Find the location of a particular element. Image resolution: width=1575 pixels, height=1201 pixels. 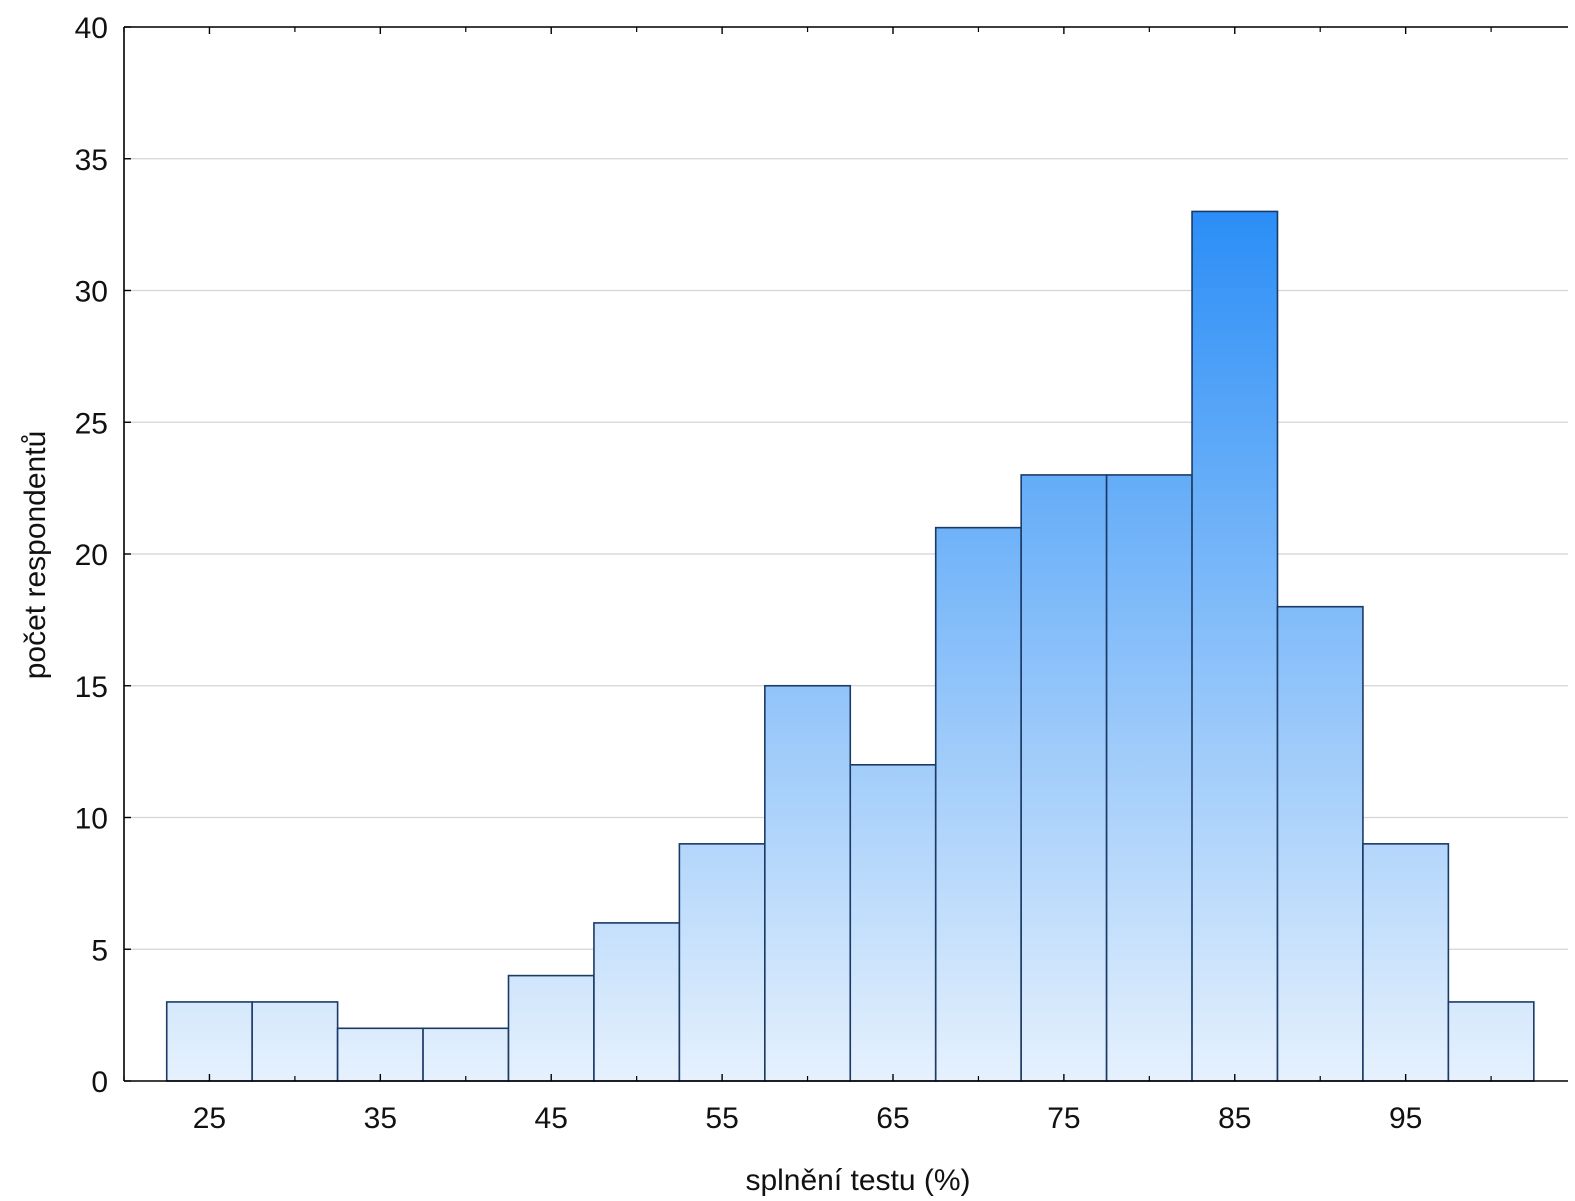

y-tick-label: 20 is located at coordinates (91, 555).